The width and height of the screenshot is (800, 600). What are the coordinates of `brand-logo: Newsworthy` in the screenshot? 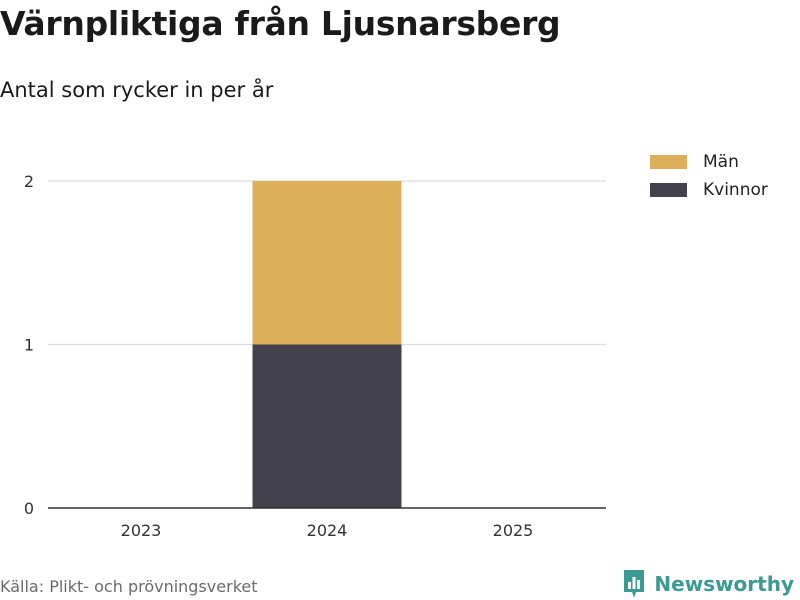 It's located at (708, 584).